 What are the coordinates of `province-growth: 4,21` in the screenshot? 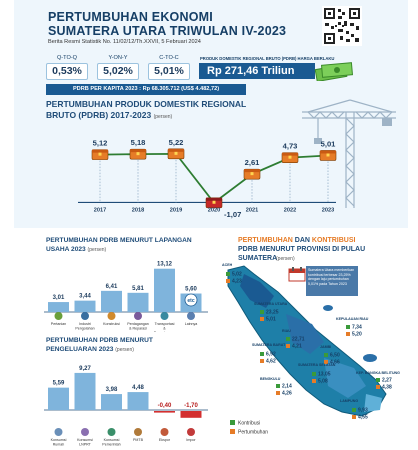 It's located at (297, 347).